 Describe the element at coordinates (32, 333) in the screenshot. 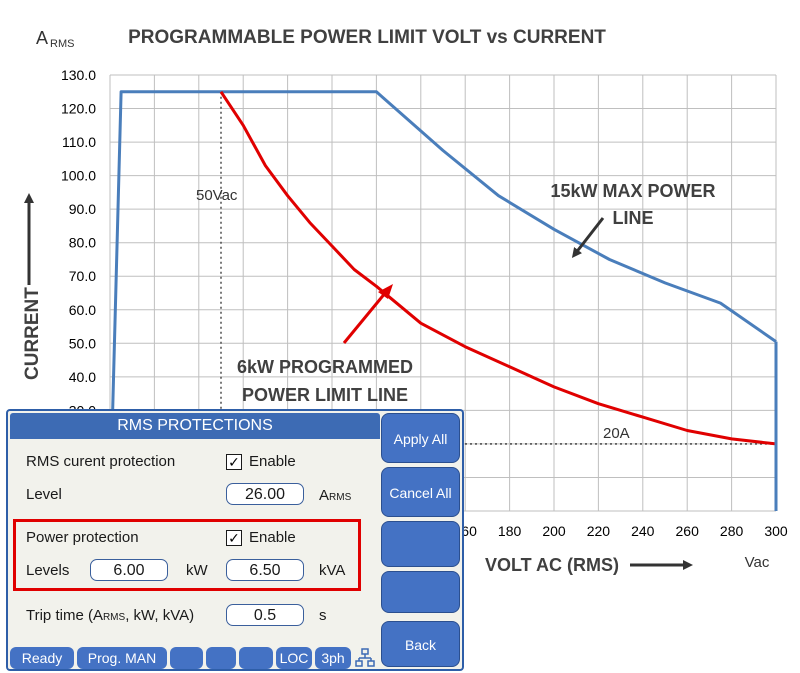

I see `y-axis-label: CURRENT` at that location.